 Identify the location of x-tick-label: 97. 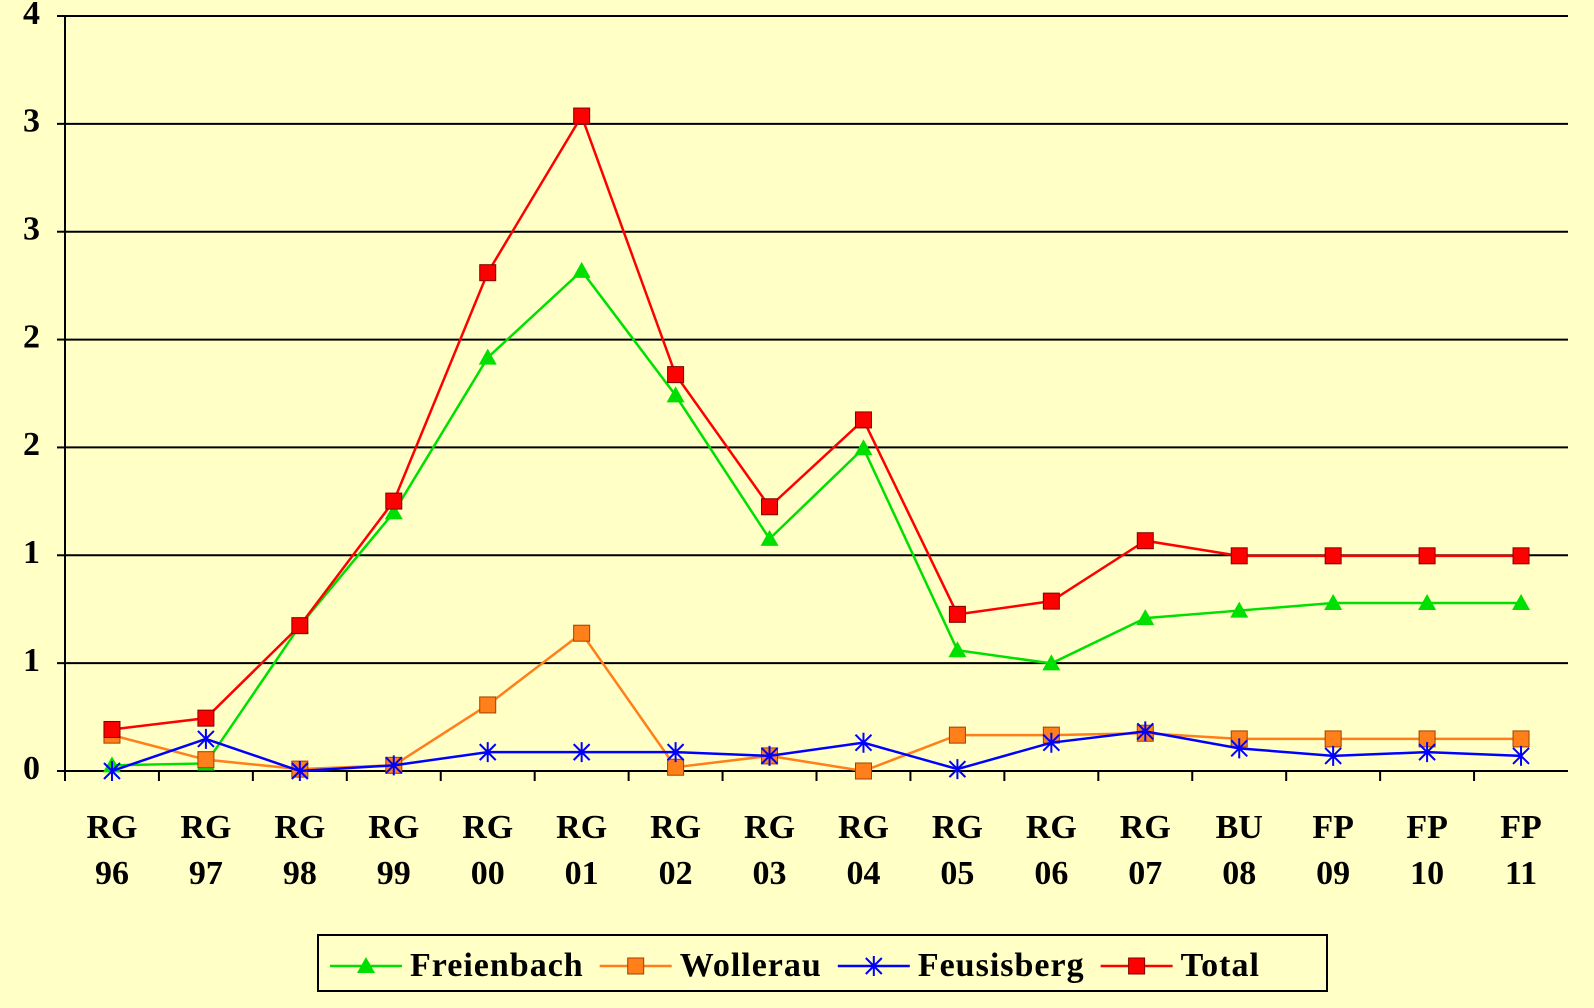
(206, 873).